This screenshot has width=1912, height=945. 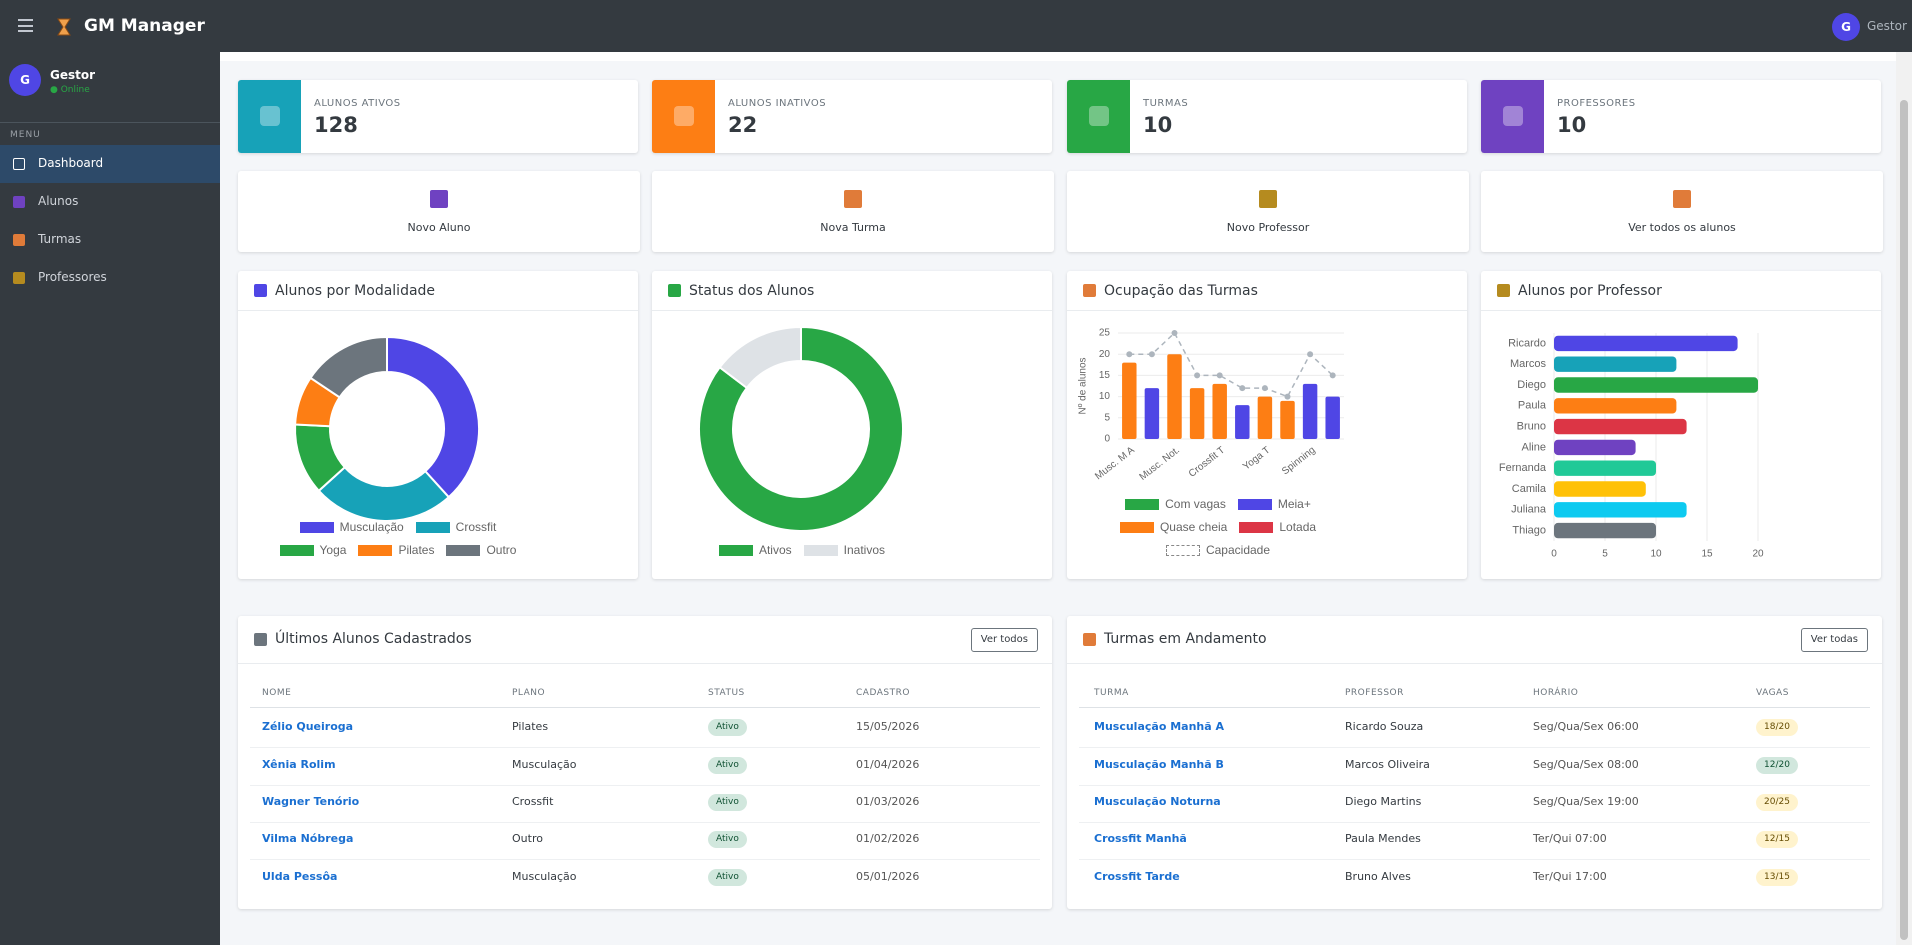 I want to click on y-tick-label: Diego, so click(x=1531, y=385).